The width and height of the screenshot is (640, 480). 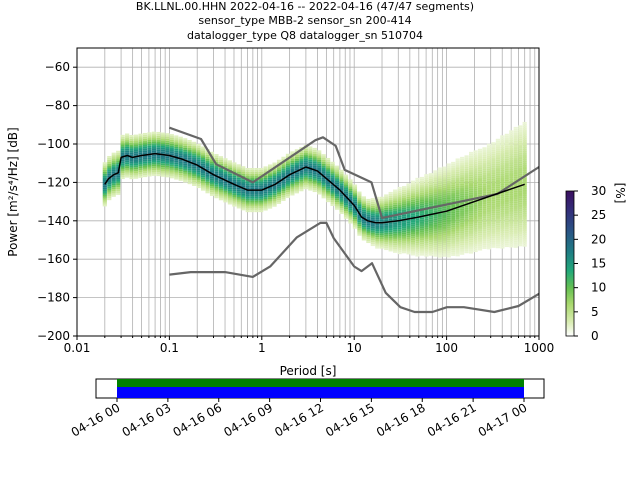 What do you see at coordinates (539, 348) in the screenshot?
I see `x-tick-label: 1000` at bounding box center [539, 348].